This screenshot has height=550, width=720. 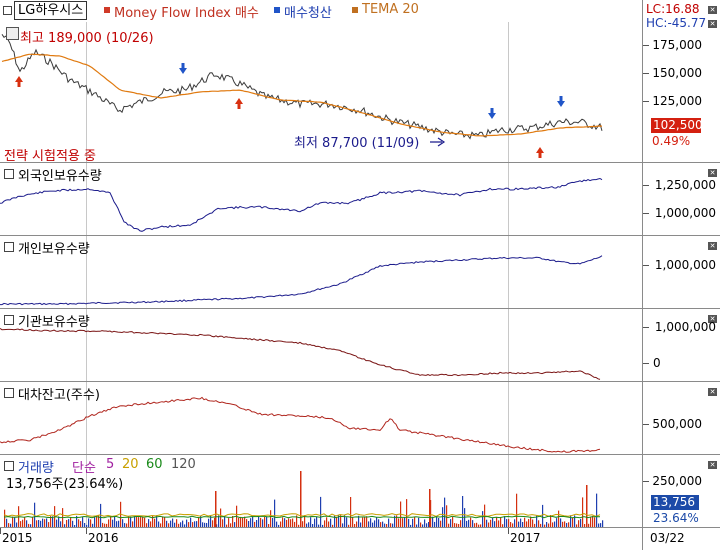 What do you see at coordinates (301, 204) in the screenshot?
I see `foreign-holdings-chart` at bounding box center [301, 204].